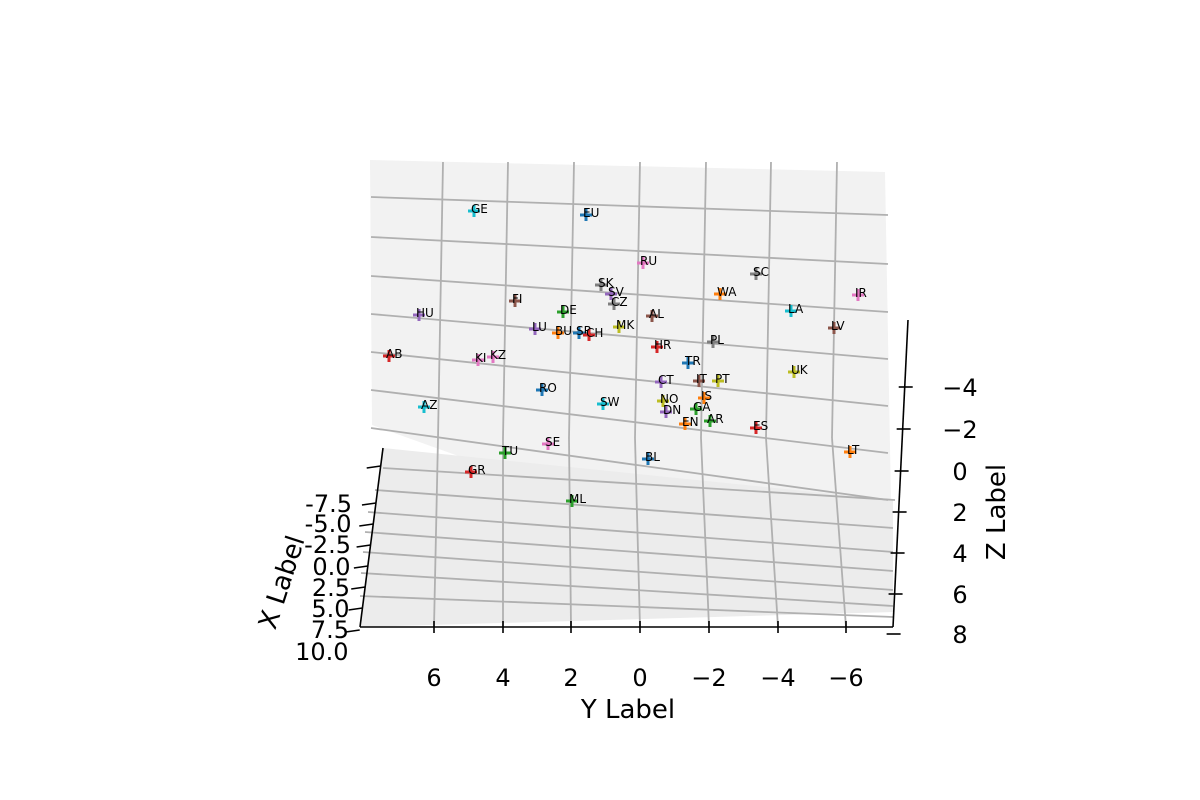 This screenshot has width=1200, height=800. Describe the element at coordinates (371, 537) in the screenshot. I see `x-axis-line` at that location.